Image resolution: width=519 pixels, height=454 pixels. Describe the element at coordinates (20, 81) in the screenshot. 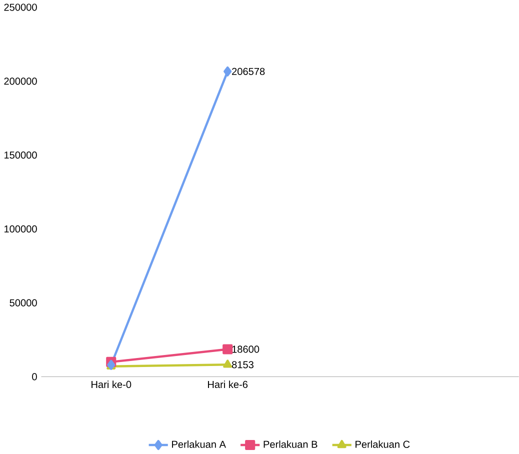

I see `y-tick-label: 200000` at that location.